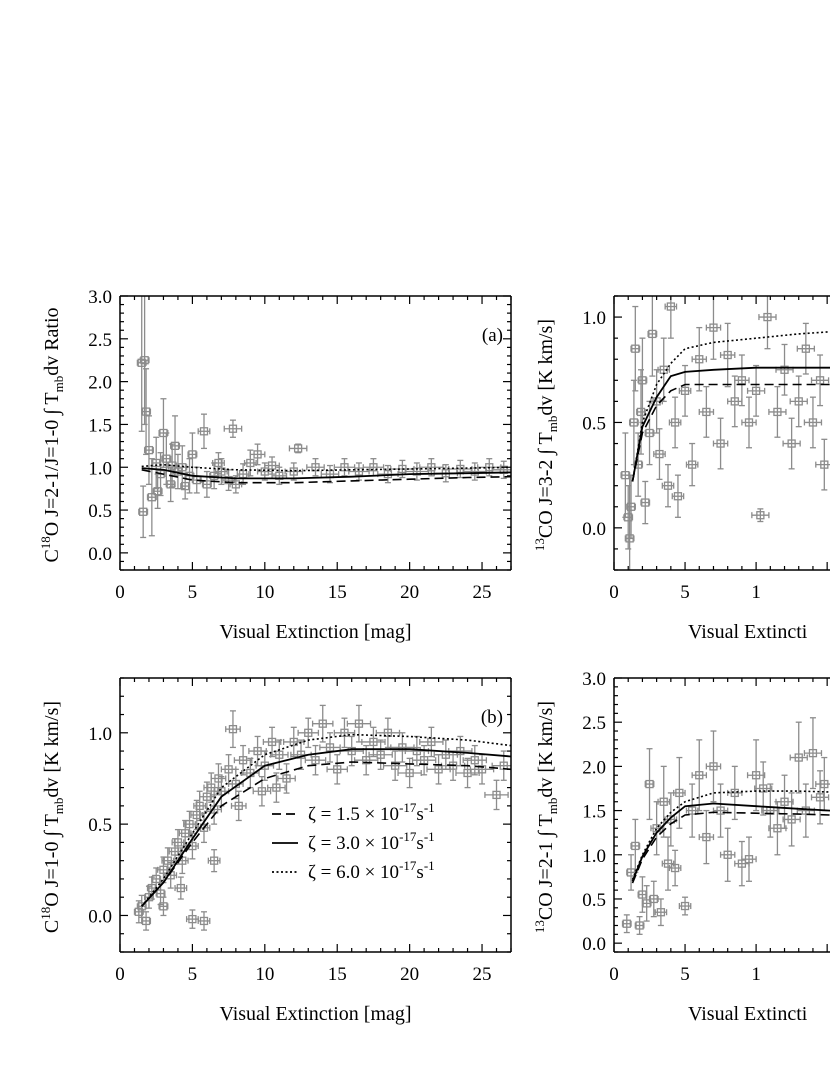 Image resolution: width=830 pixels, height=1075 pixels. I want to click on y-axis-label: 13CO J=3-2 ∫ Tmbdv [K km/s], so click(546, 435).